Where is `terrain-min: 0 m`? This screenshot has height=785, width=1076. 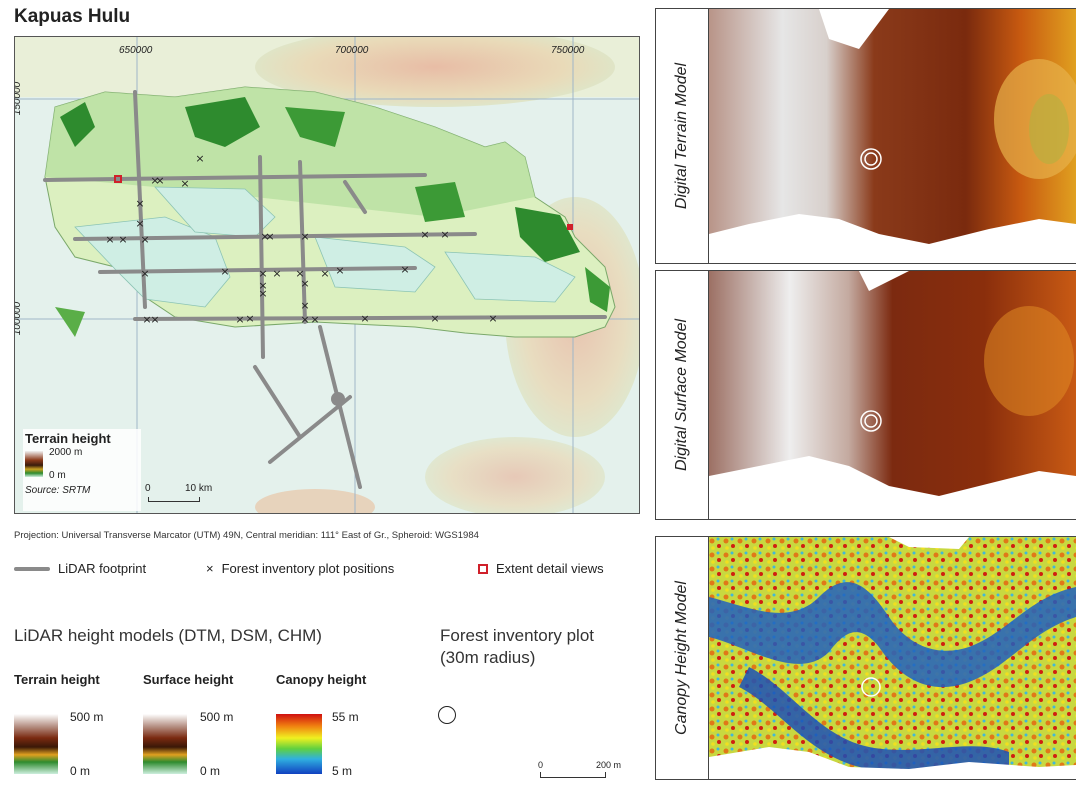 terrain-min: 0 m is located at coordinates (57, 475).